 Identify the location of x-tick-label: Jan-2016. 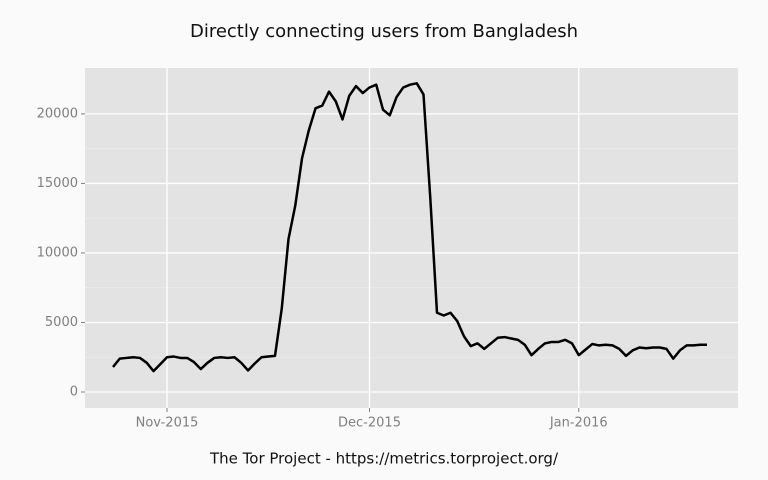
(578, 423).